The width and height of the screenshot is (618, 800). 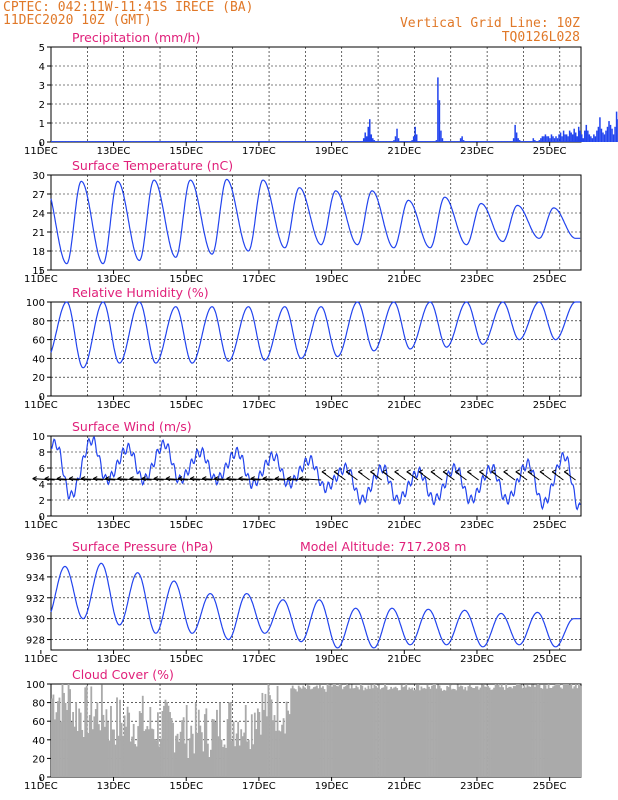 I want to click on y-tick-label: 4, so click(x=42, y=485).